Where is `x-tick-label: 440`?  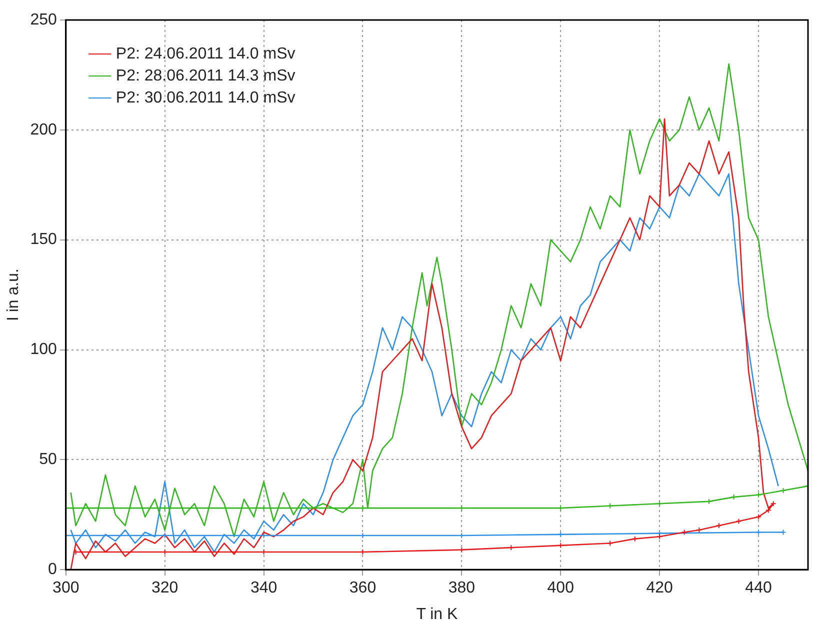 x-tick-label: 440 is located at coordinates (758, 588).